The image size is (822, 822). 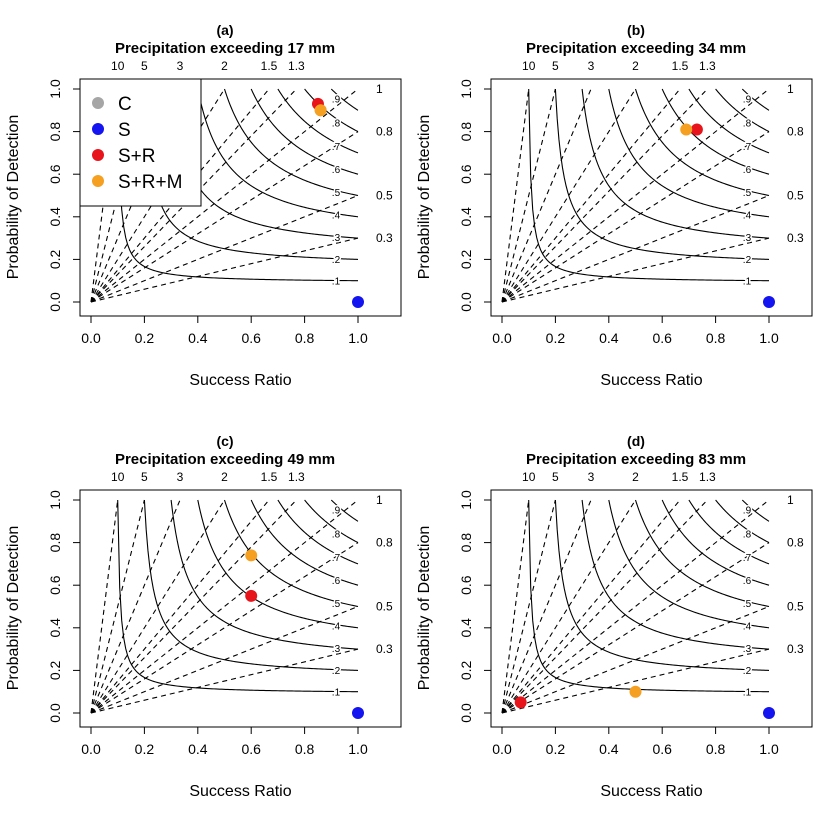 What do you see at coordinates (636, 459) in the screenshot?
I see `chart-title: Precipitation exceeding 83 mm` at bounding box center [636, 459].